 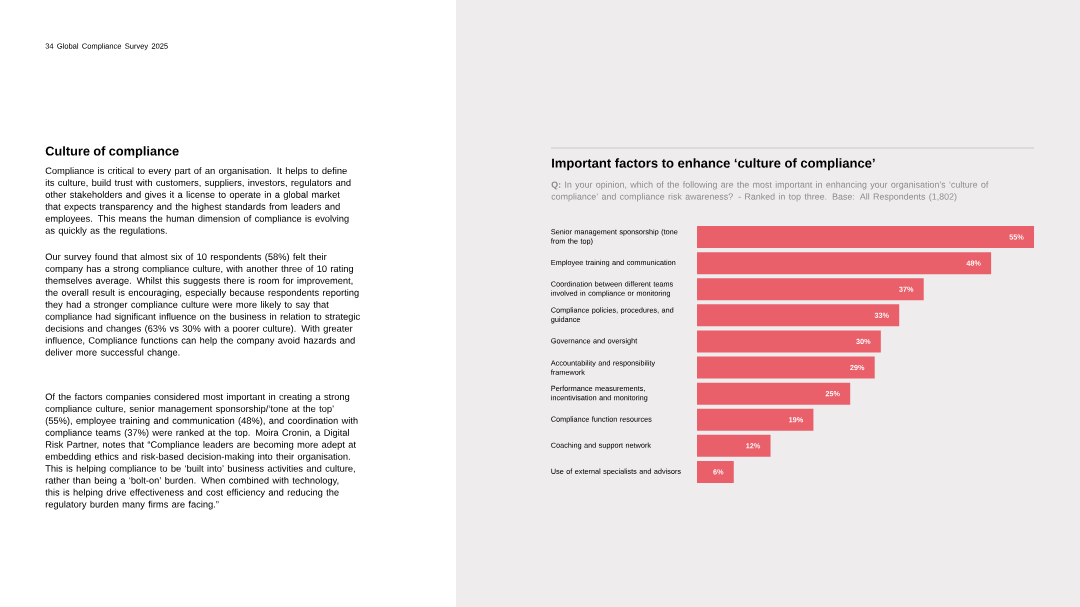 I want to click on text: Of the factors companies considered most important in creating a strong compliance culture, senior management sponsorship/‘tone at the top’ (55%), employee training and communication (48%), and coordination with compliance teams (37%) were ranked at the top. Moira Cronin, a Digital Risk Partner, notes that “Compliance leaders are becoming more adept at embedding ethics and risk-based decision-making into their organisation. This is helping compliance to be ‘built into’ business activities and culture, rather than being a ‘bolt-on’ burden. When combined with technology, this is helping drive effectiveness and cost efficiency and reducing the regulatory burden many firms are facing.”, so click(x=201, y=451).